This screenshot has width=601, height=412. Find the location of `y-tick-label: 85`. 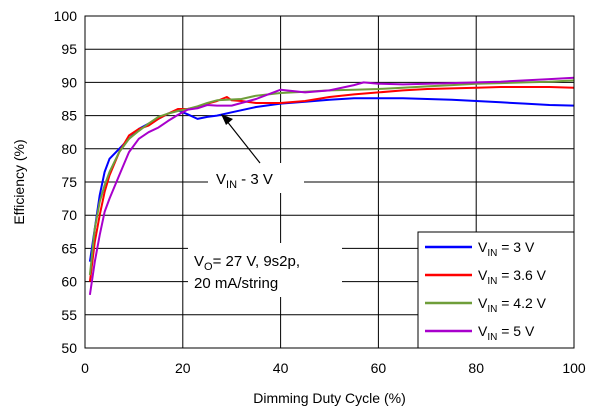

y-tick-label: 85 is located at coordinates (69, 116).